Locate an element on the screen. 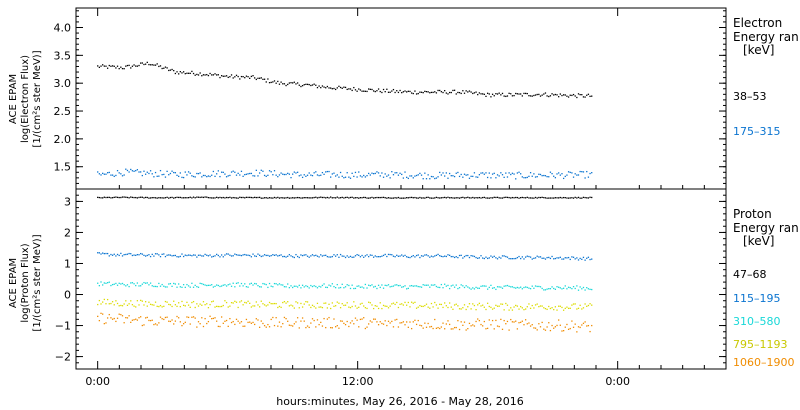 This screenshot has height=410, width=800. electron-legend-unit: [keV] is located at coordinates (758, 50).